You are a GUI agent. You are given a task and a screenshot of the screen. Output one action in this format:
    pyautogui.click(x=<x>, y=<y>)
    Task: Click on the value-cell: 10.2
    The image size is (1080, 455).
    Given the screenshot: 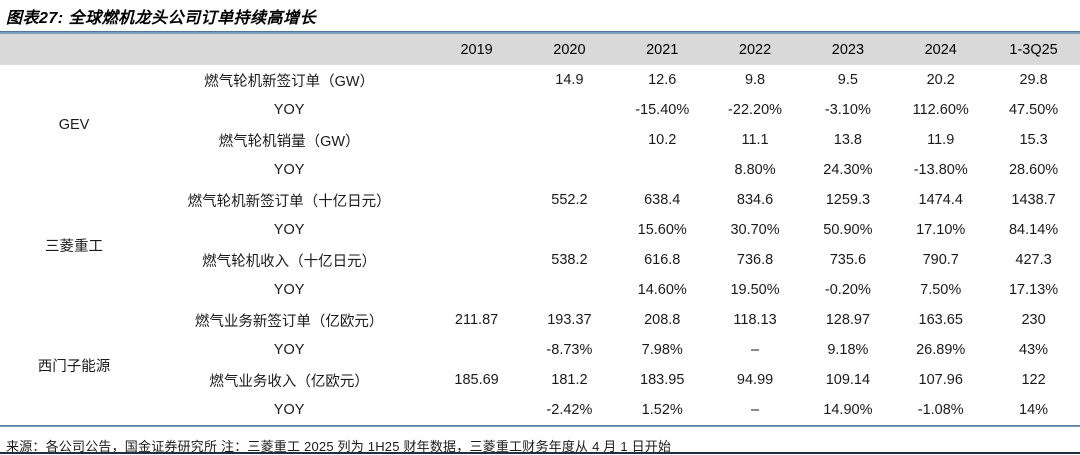 What is the action you would take?
    pyautogui.click(x=662, y=140)
    